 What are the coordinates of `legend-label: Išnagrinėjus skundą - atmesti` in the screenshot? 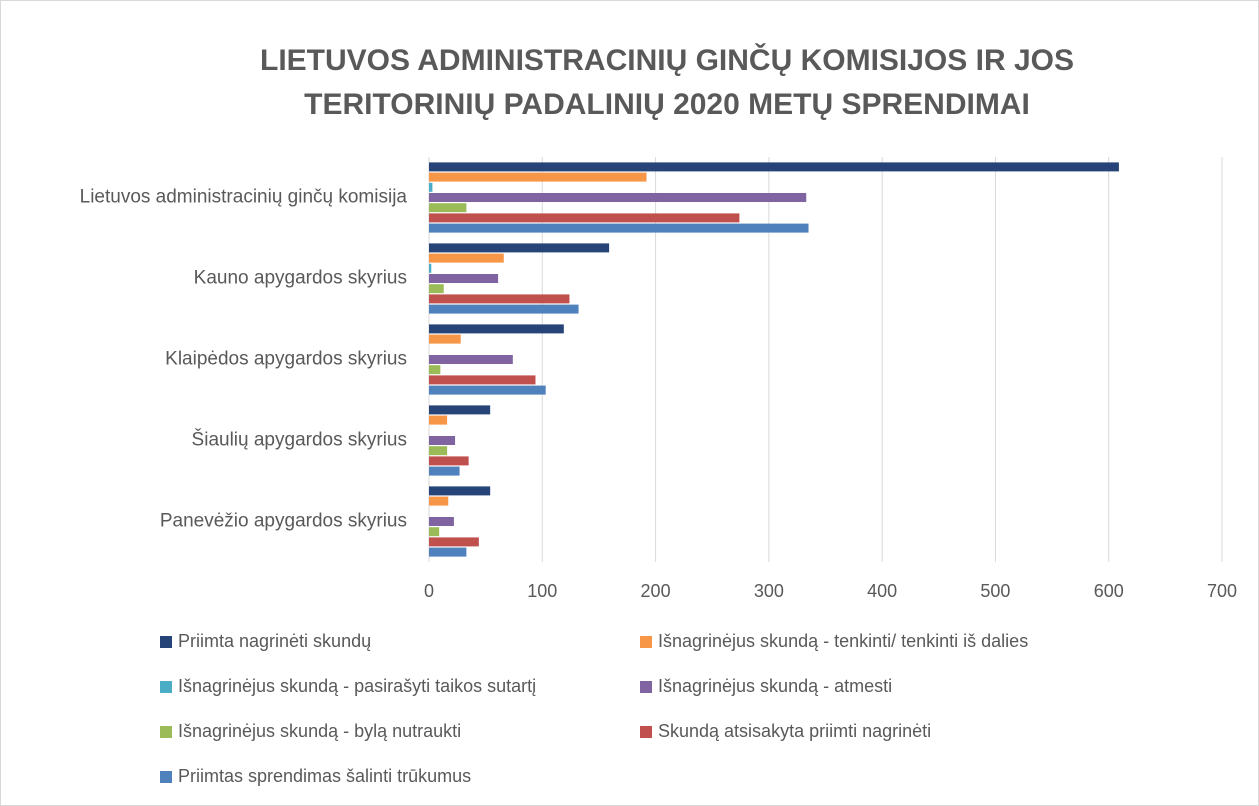 It's located at (775, 686).